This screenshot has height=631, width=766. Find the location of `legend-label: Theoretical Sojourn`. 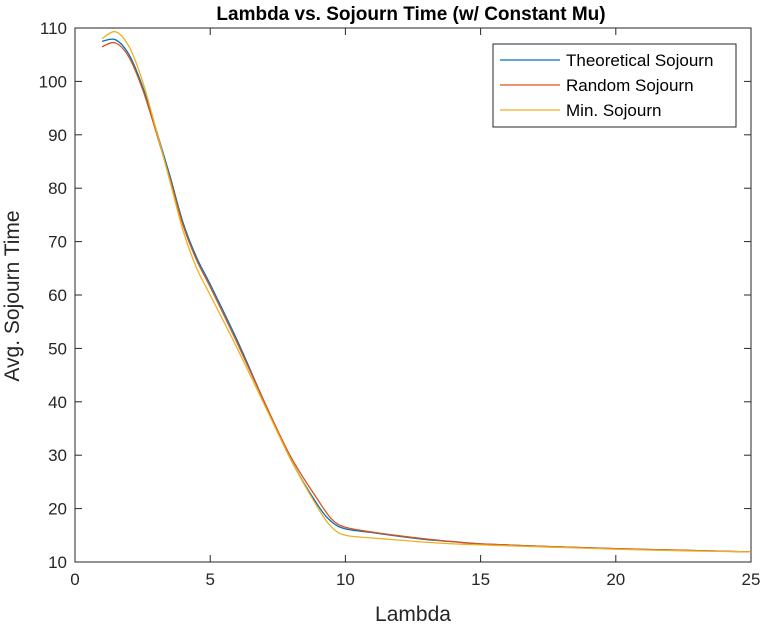

legend-label: Theoretical Sojourn is located at coordinates (639, 60).